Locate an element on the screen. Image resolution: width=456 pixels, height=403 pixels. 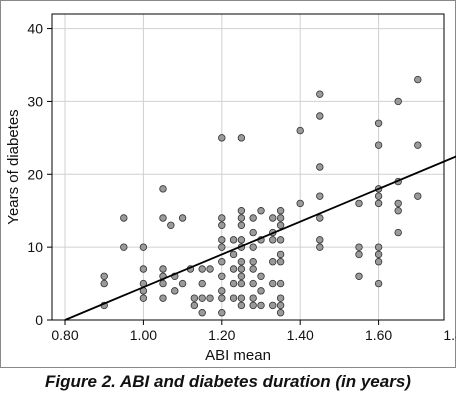
x-tick-label: 1.40 is located at coordinates (300, 335).